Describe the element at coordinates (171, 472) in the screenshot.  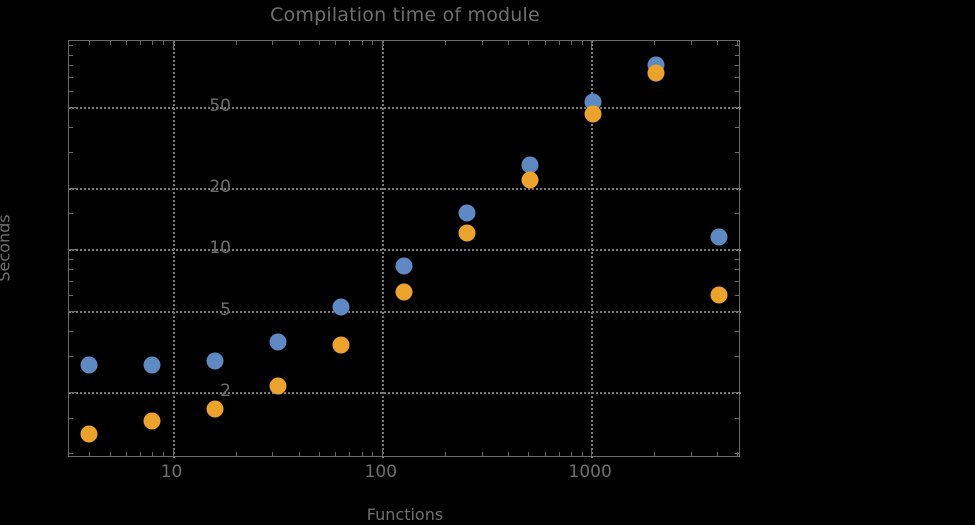
I see `x-axis-tick-label: 10` at that location.